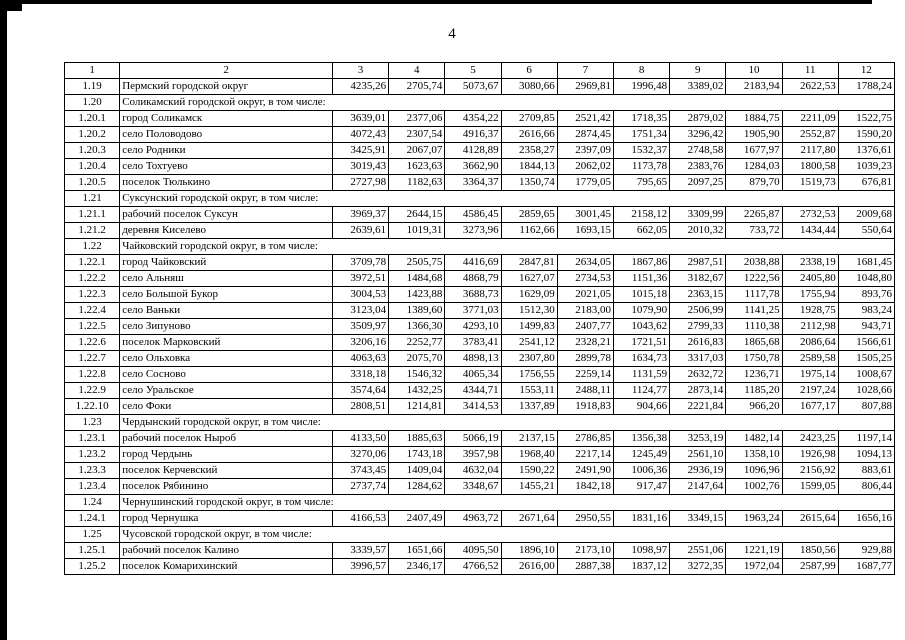 The image size is (905, 640). I want to click on value-cell: 2873,14, so click(698, 390).